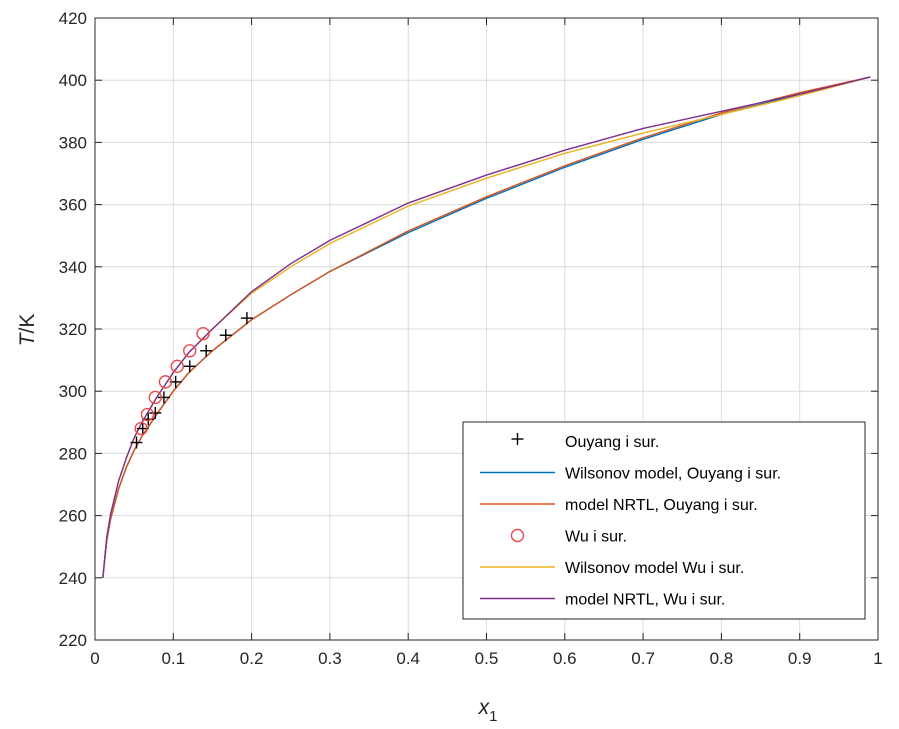 The image size is (899, 729). Describe the element at coordinates (73, 391) in the screenshot. I see `y-tick-label: 300` at that location.